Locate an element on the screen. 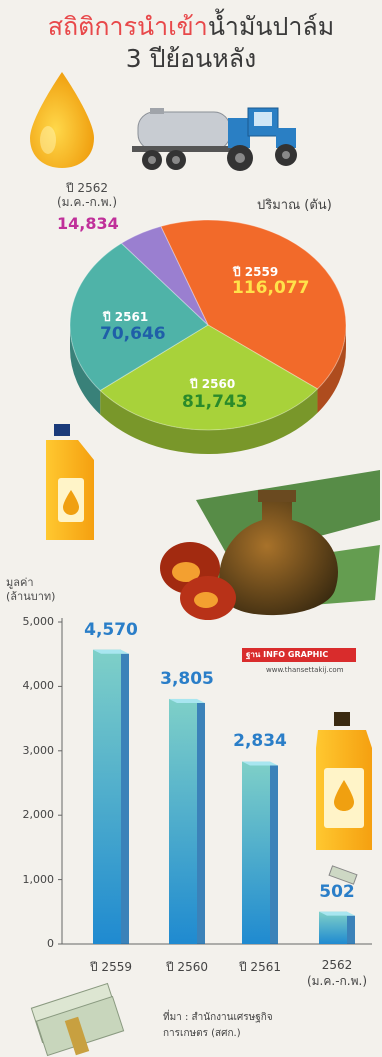 The image size is (382, 1057). page-subtitle: 3 ปีย้อนหลัง is located at coordinates (191, 58).